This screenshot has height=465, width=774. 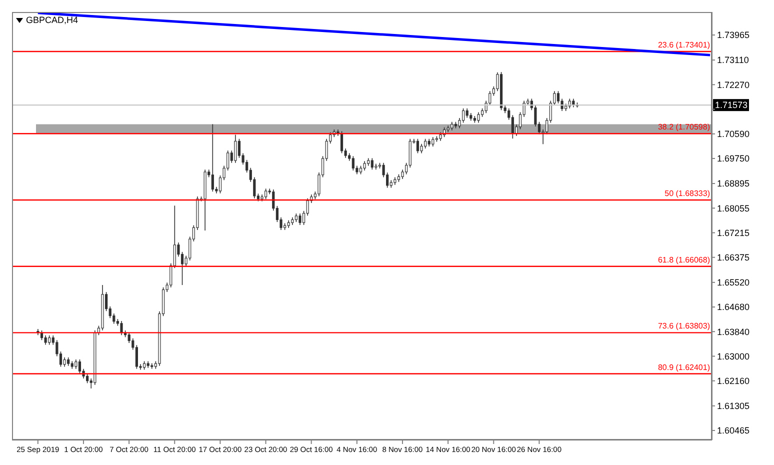 I want to click on annotation: 1.71573, so click(x=731, y=105).